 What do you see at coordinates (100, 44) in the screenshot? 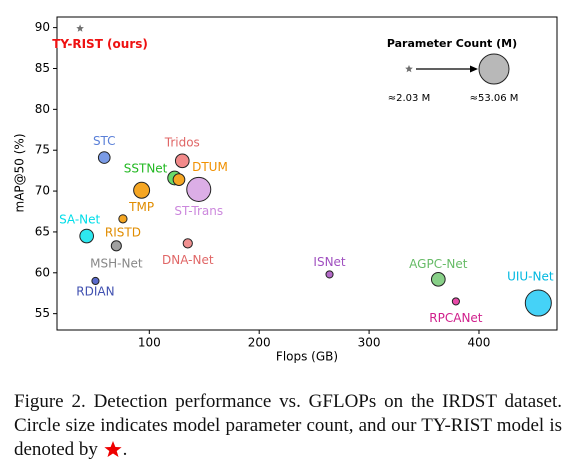
I see `point-label: TY-RIST (ours)` at bounding box center [100, 44].